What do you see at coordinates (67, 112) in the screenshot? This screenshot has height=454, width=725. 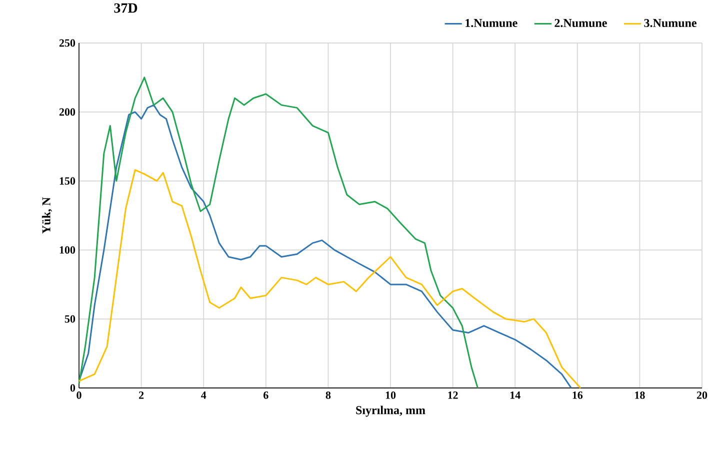 I see `y-tick-label: 200` at bounding box center [67, 112].